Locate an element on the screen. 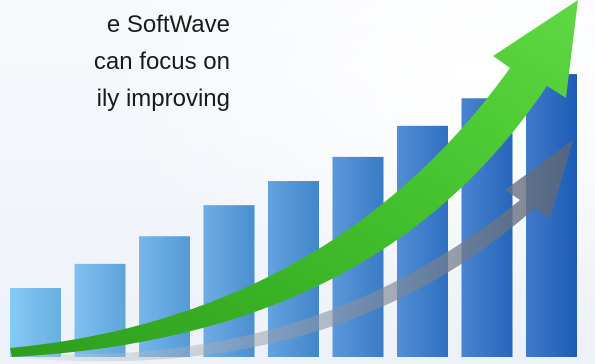 The image size is (595, 364). caption-line-2: can focus on is located at coordinates (161, 61).